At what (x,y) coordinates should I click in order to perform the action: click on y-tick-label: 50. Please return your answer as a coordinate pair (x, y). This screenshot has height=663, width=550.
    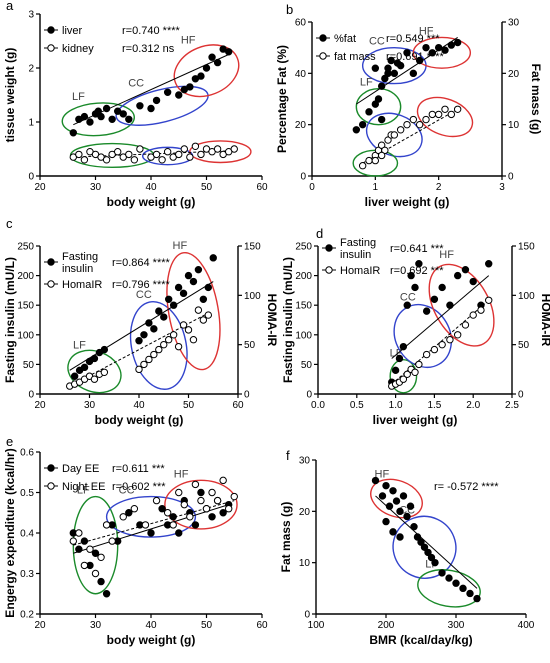
    Looking at the image, I should click on (29, 365).